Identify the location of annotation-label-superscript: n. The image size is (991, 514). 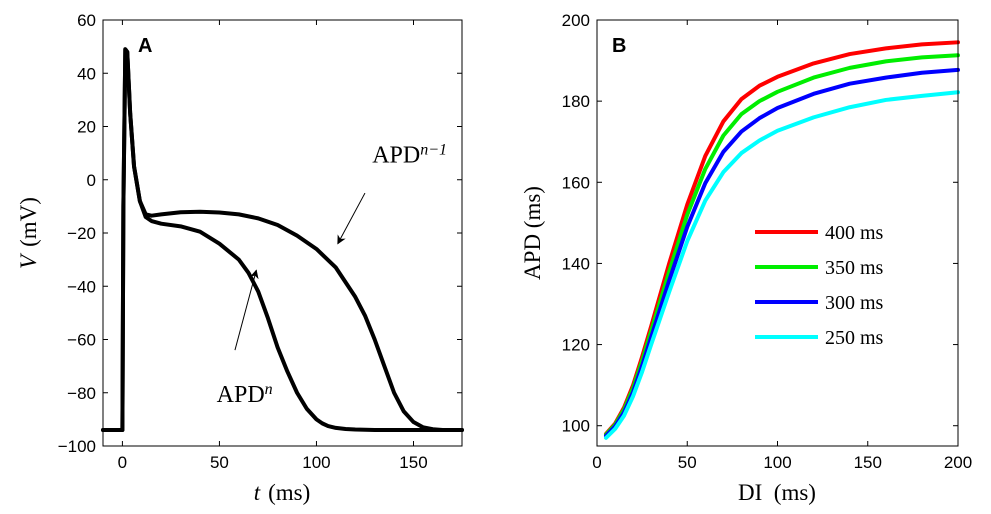
(269, 389).